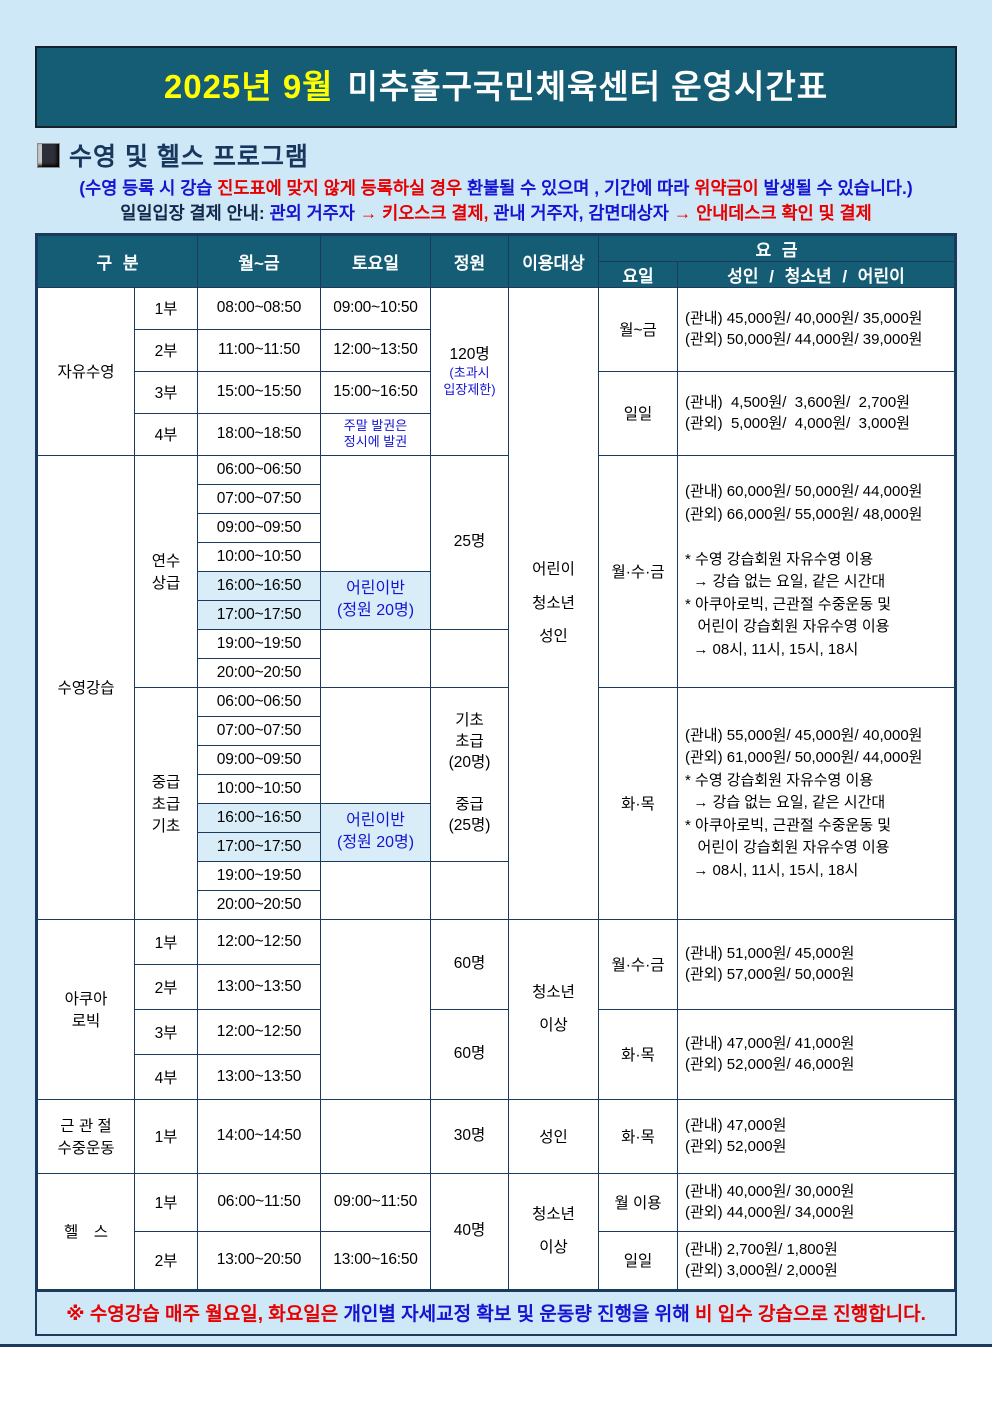  What do you see at coordinates (259, 308) in the screenshot?
I see `weekday-time: 08:00~08:50` at bounding box center [259, 308].